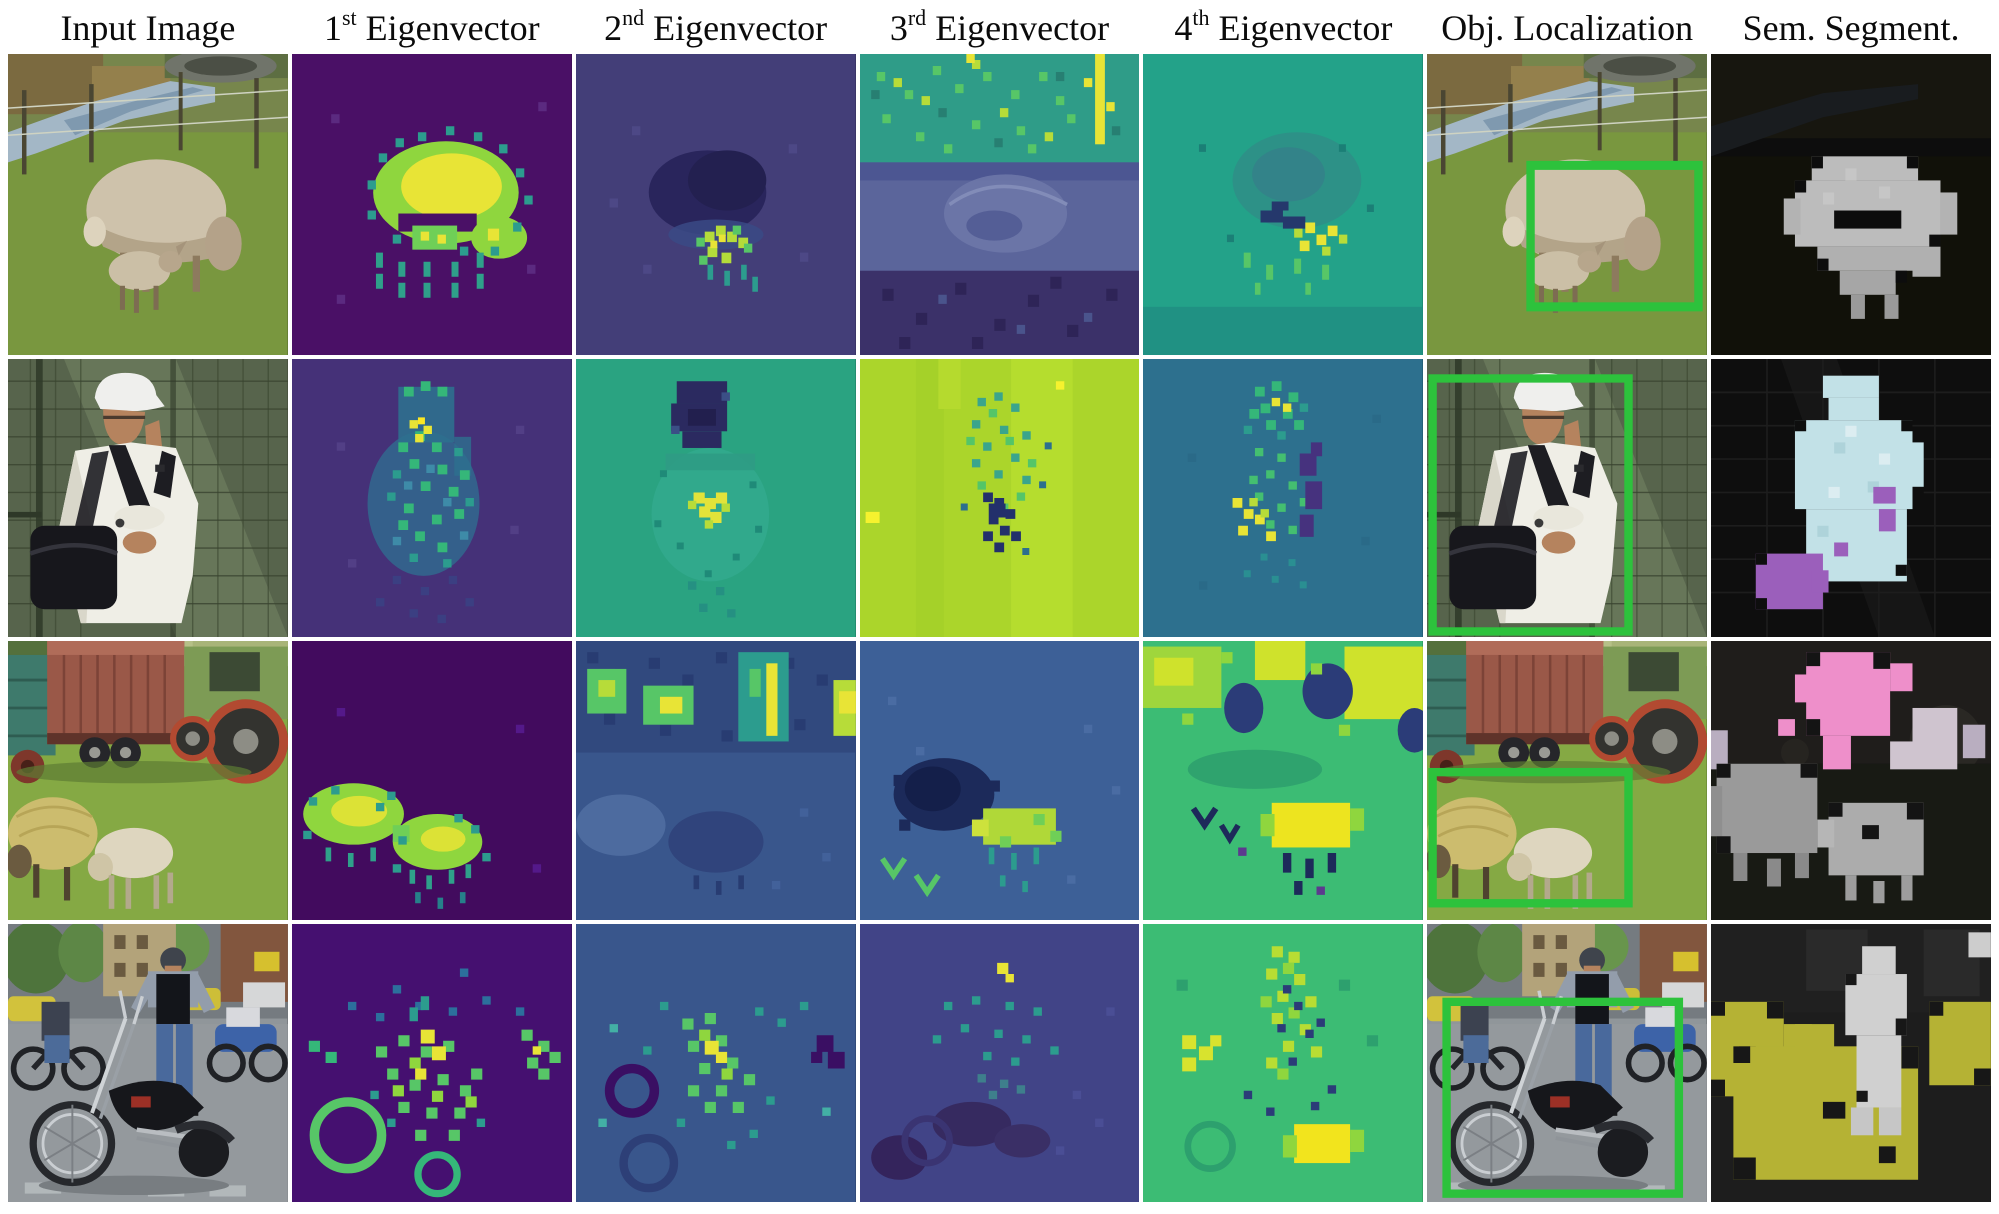 This screenshot has height=1214, width=1999. I want to click on cell-r1-input-image, so click(148, 204).